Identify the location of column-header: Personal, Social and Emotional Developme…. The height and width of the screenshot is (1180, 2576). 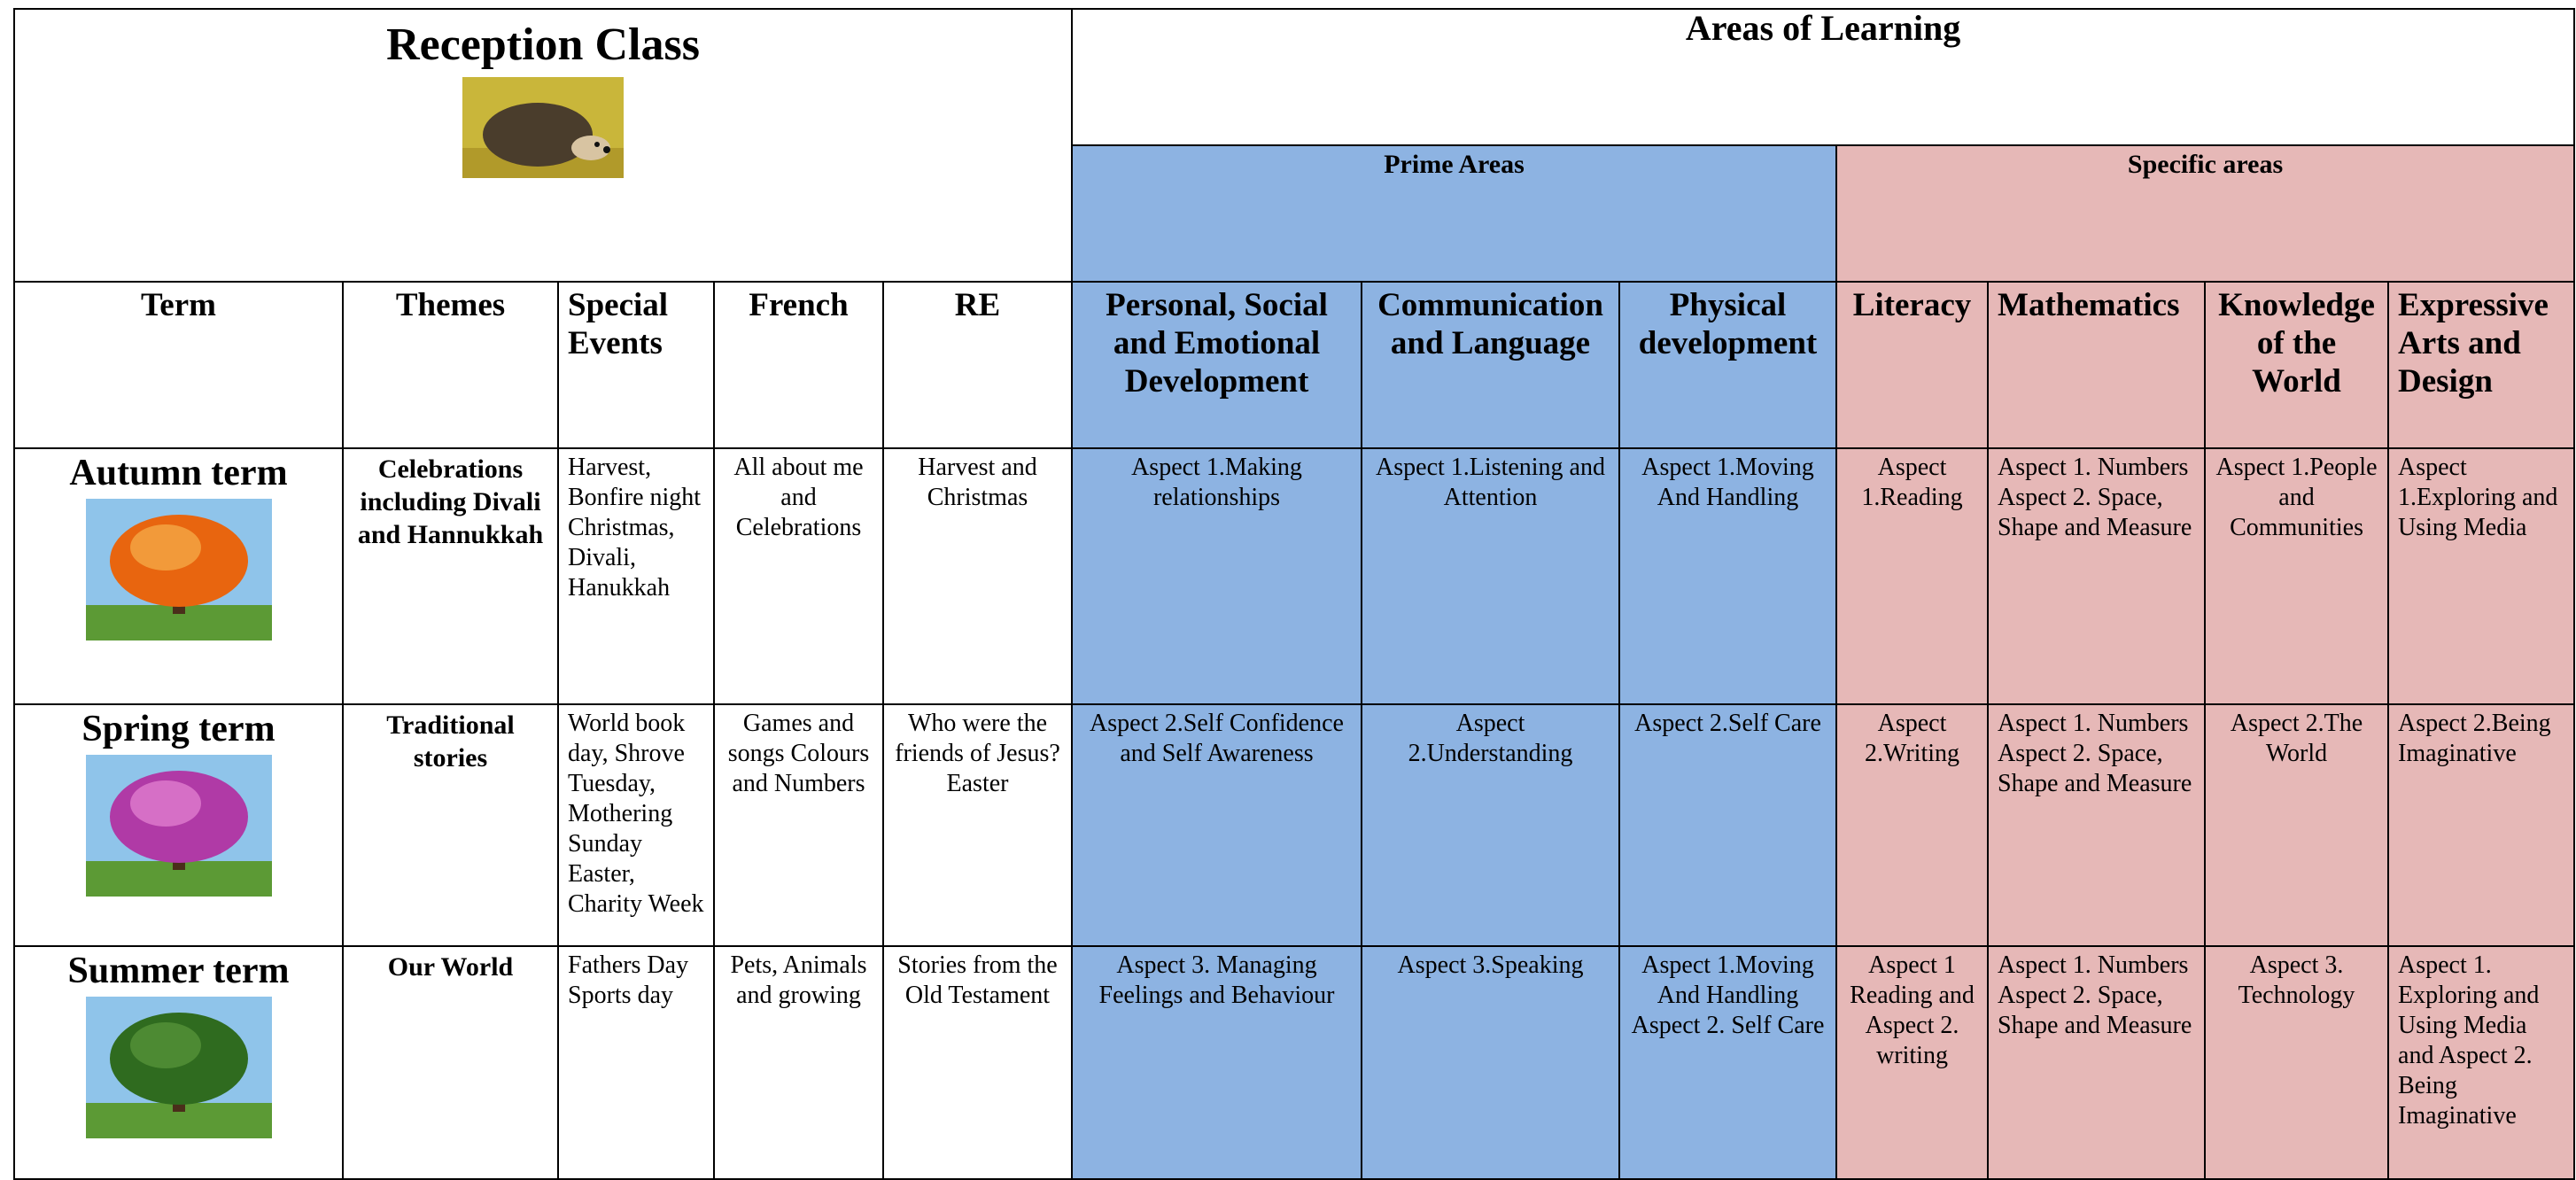
(1217, 365).